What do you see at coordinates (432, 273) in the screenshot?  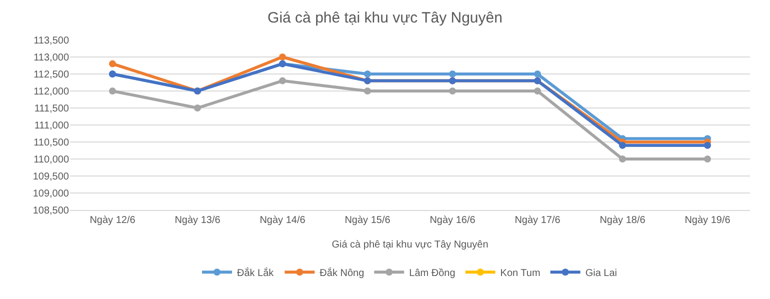 I see `legend-label: Lâm Đồng` at bounding box center [432, 273].